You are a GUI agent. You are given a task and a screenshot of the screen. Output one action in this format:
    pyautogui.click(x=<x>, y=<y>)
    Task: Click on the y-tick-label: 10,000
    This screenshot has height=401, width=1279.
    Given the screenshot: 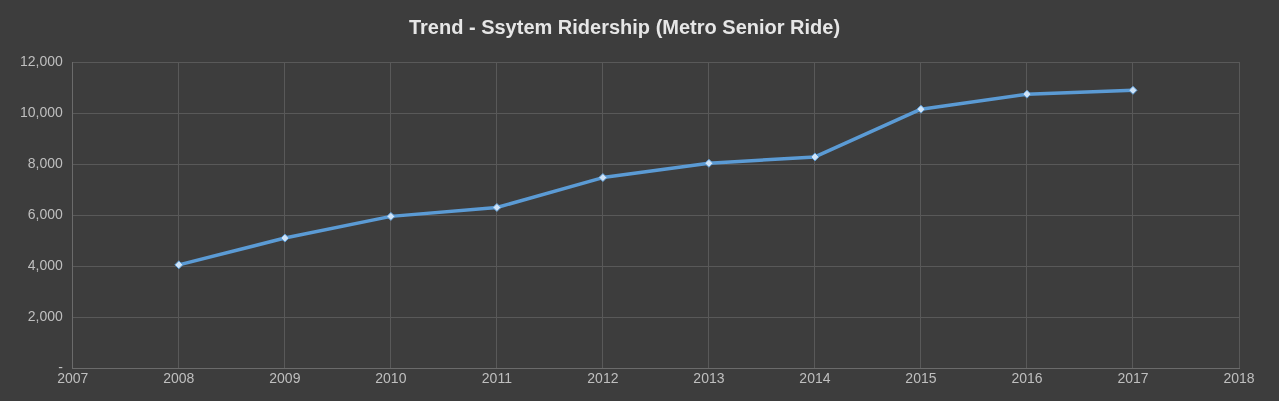 What is the action you would take?
    pyautogui.click(x=41, y=111)
    